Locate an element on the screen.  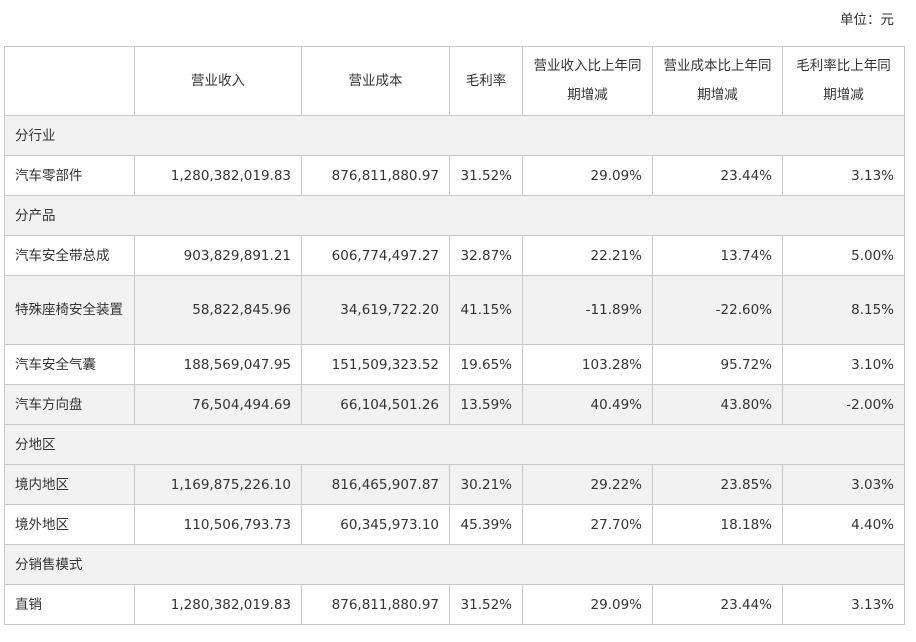
cost-cell: 66,104,501.26 is located at coordinates (375, 404).